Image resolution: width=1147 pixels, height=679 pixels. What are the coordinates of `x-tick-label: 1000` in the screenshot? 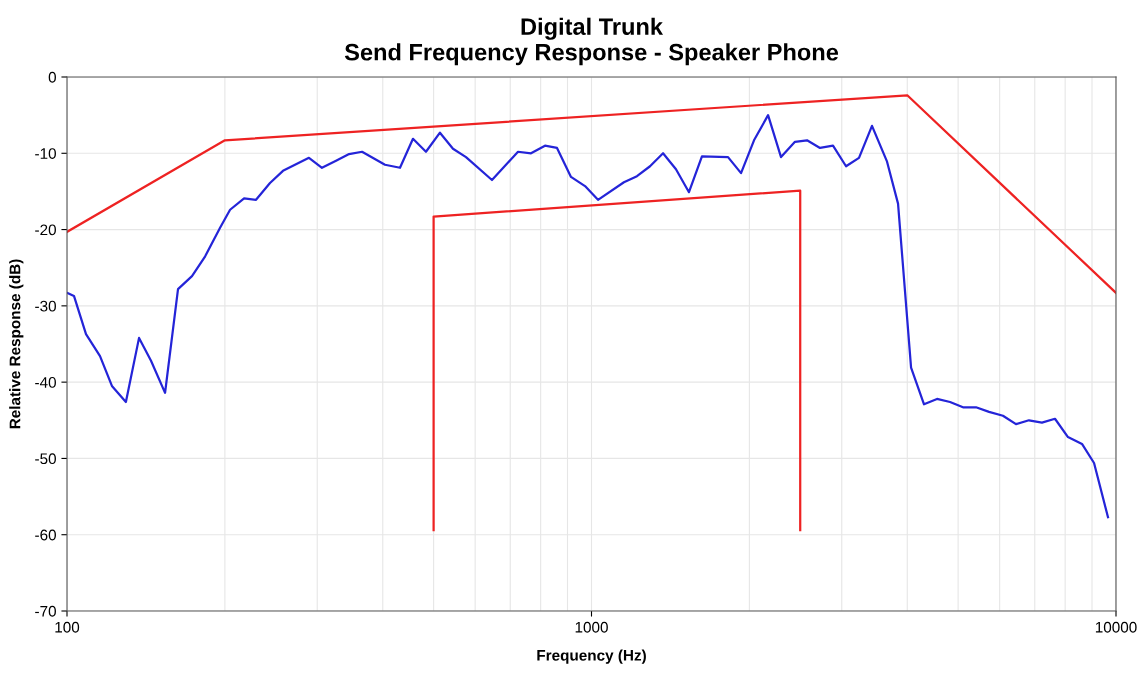 It's located at (591, 627).